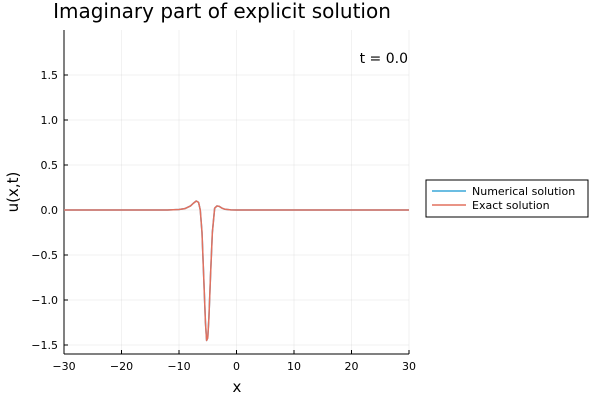 The width and height of the screenshot is (600, 400). What do you see at coordinates (44, 300) in the screenshot?
I see `y-tick-label: −1.0` at bounding box center [44, 300].